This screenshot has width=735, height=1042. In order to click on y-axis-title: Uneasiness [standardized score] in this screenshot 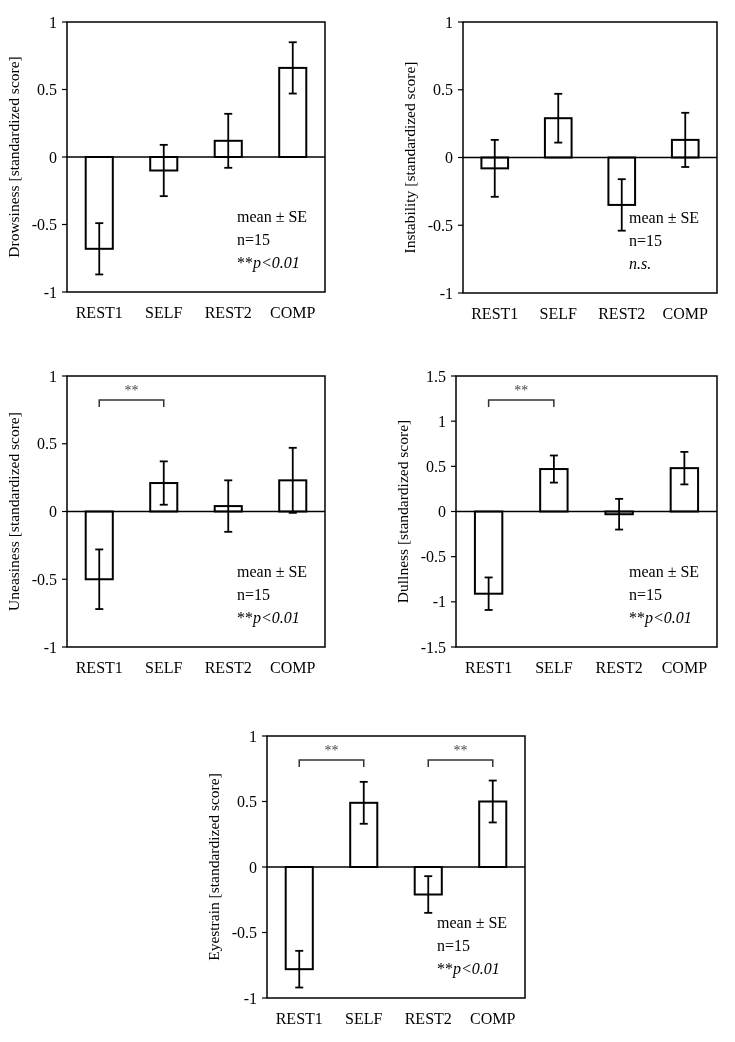, I will do `click(13, 511)`.